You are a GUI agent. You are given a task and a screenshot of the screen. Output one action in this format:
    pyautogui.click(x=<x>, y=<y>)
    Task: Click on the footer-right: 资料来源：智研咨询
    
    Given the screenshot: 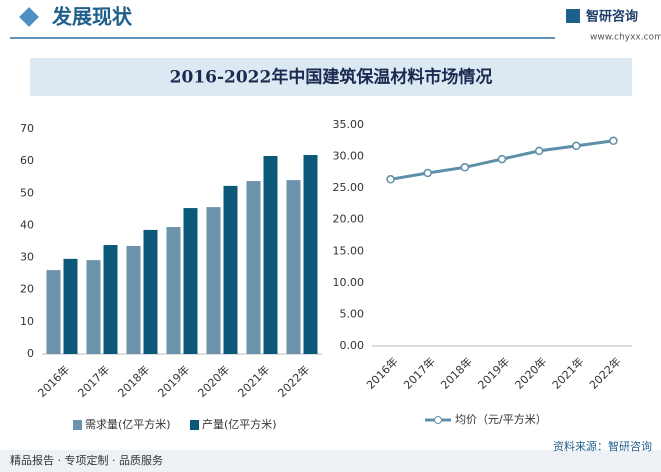 What is the action you would take?
    pyautogui.click(x=602, y=446)
    